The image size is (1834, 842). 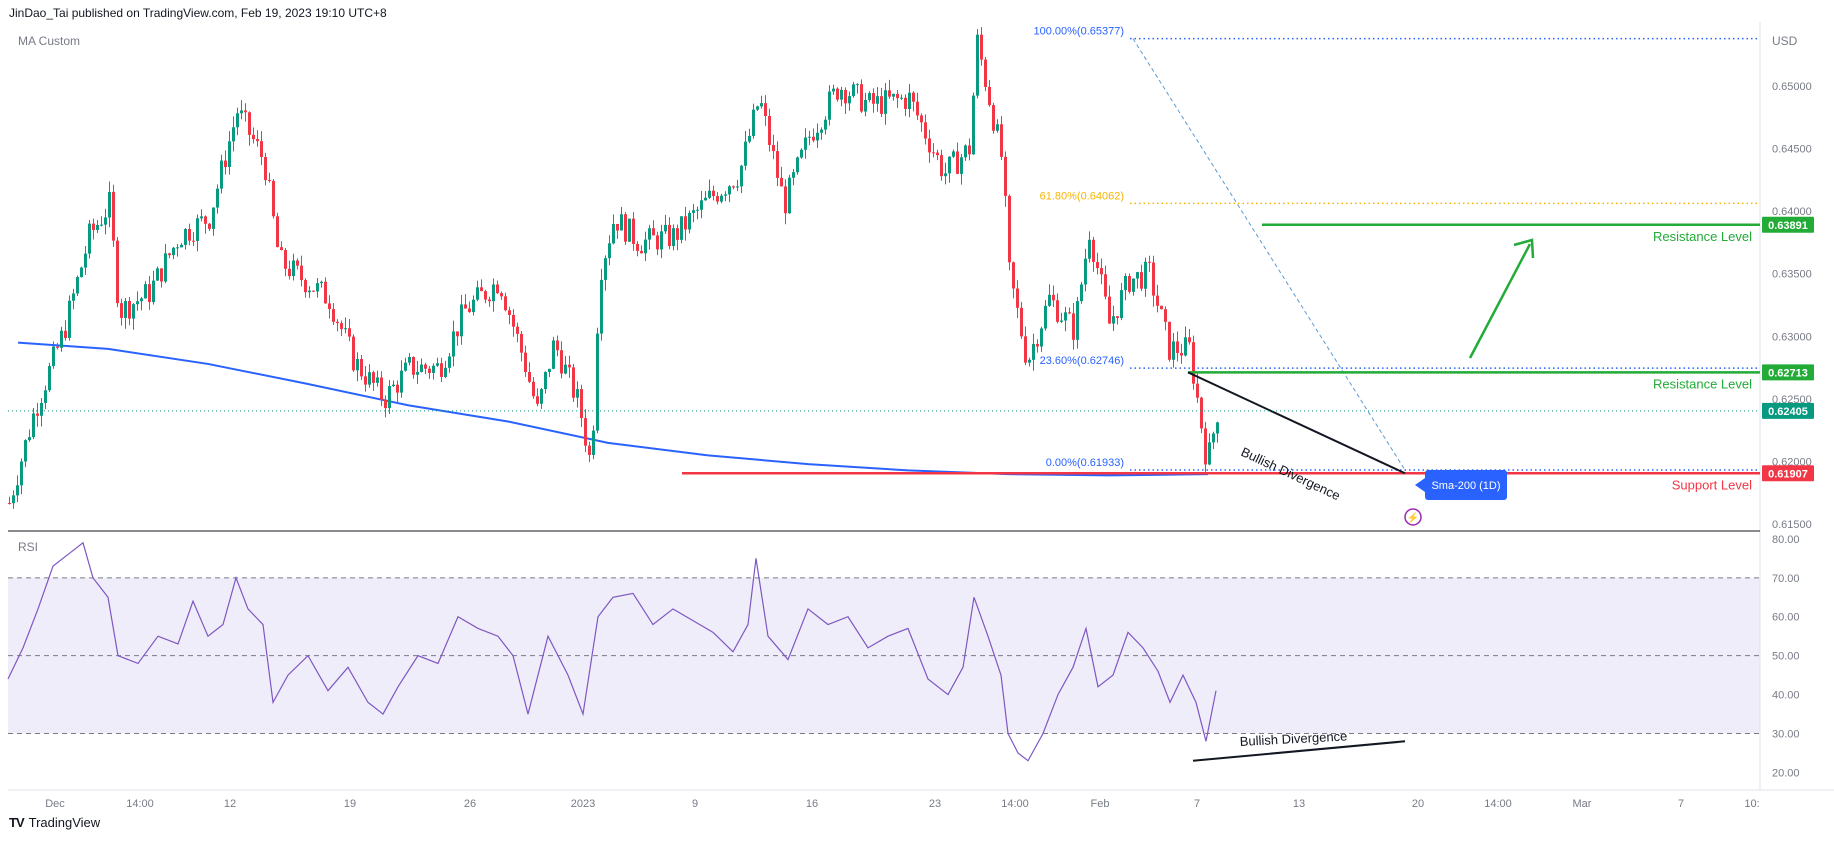 What do you see at coordinates (1792, 150) in the screenshot?
I see `price-tick-label: 0.64500` at bounding box center [1792, 150].